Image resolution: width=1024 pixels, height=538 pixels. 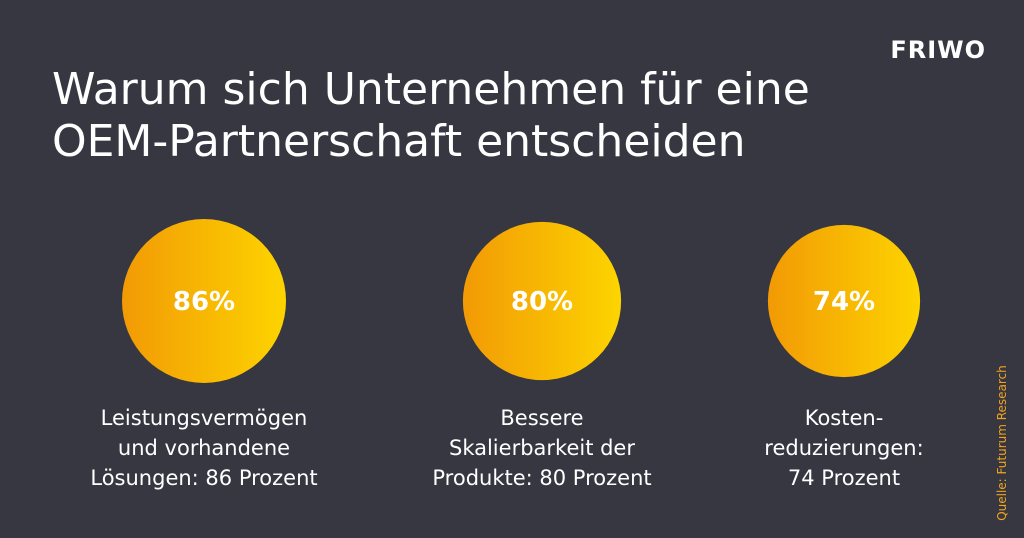 I want to click on caption-3-line-3: 74 Prozent, so click(x=844, y=478).